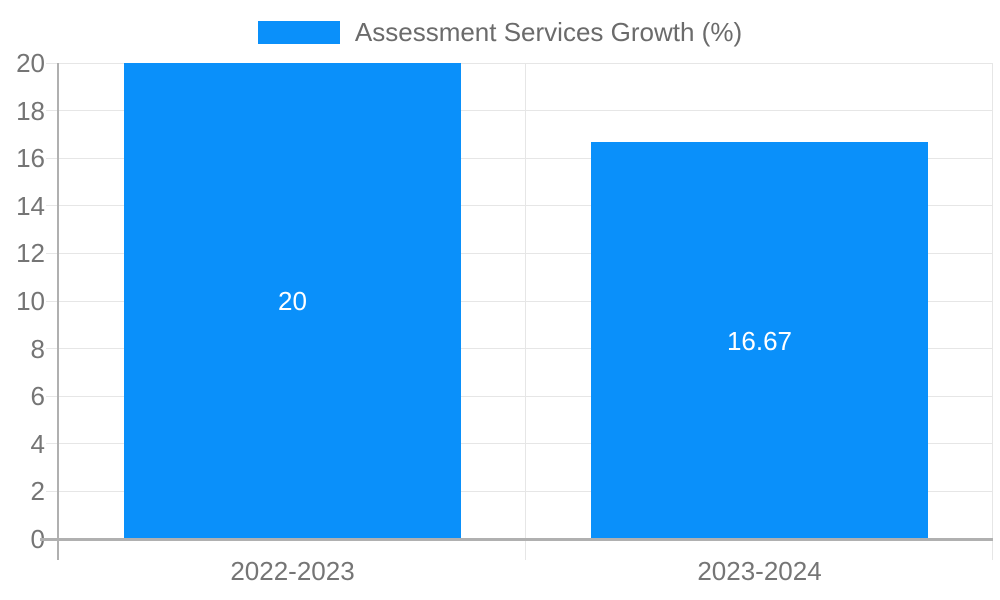  I want to click on bar-value-label: 20, so click(292, 301).